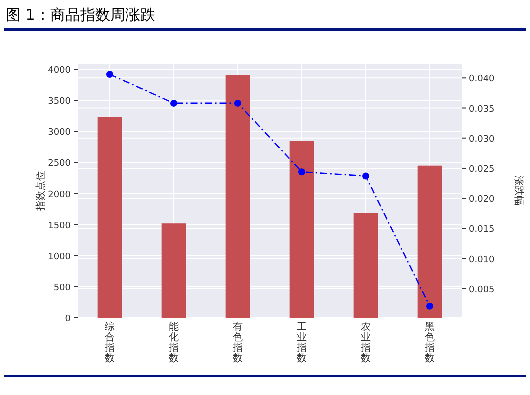  Describe the element at coordinates (63, 288) in the screenshot. I see `y-tick-label: 500` at that location.